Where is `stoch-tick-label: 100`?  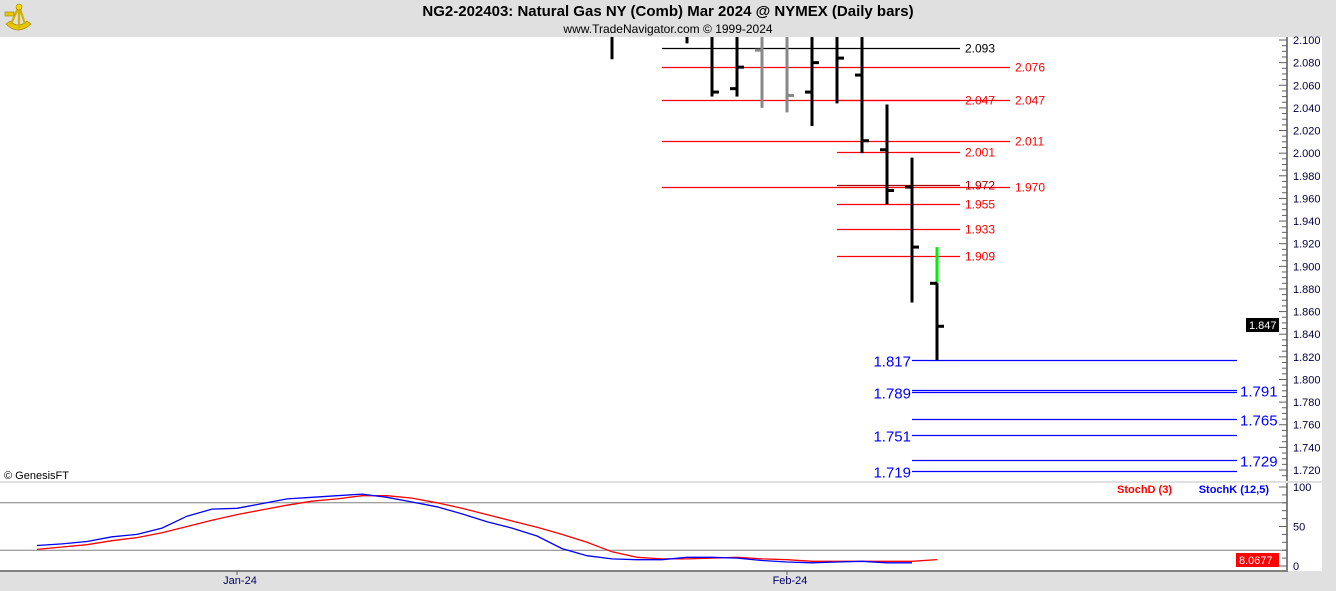
stoch-tick-label: 100 is located at coordinates (1302, 488).